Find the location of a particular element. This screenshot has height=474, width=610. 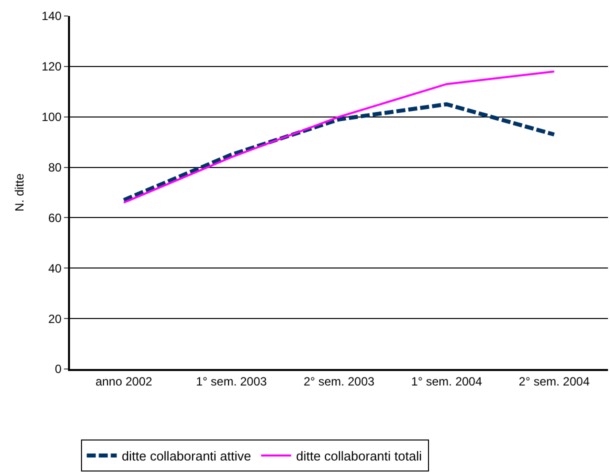

y-tick-label: 20 is located at coordinates (55, 319).